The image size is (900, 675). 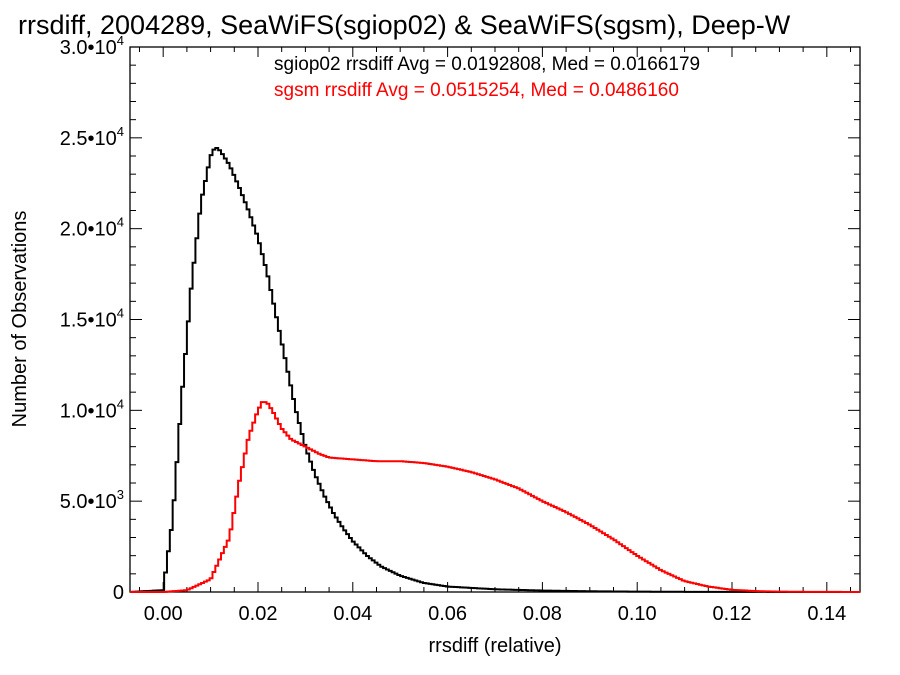 What do you see at coordinates (92, 409) in the screenshot?
I see `y-tick-label: 1.0•104` at bounding box center [92, 409].